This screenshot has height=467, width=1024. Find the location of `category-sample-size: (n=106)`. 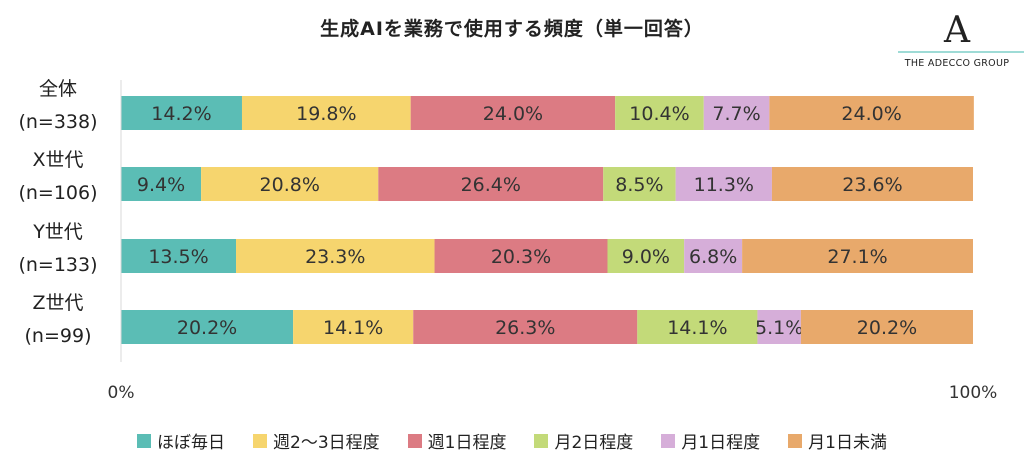

category-sample-size: (n=106) is located at coordinates (57, 193).